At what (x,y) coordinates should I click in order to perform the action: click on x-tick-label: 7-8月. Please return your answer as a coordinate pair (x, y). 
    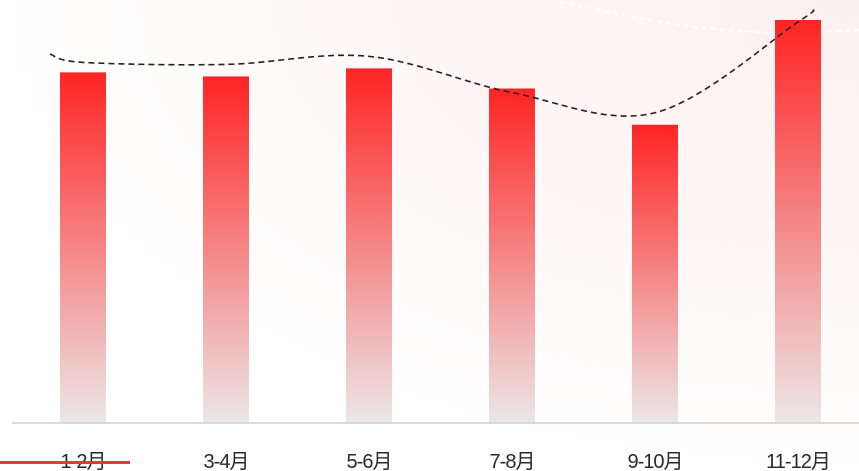
    Looking at the image, I should click on (512, 461).